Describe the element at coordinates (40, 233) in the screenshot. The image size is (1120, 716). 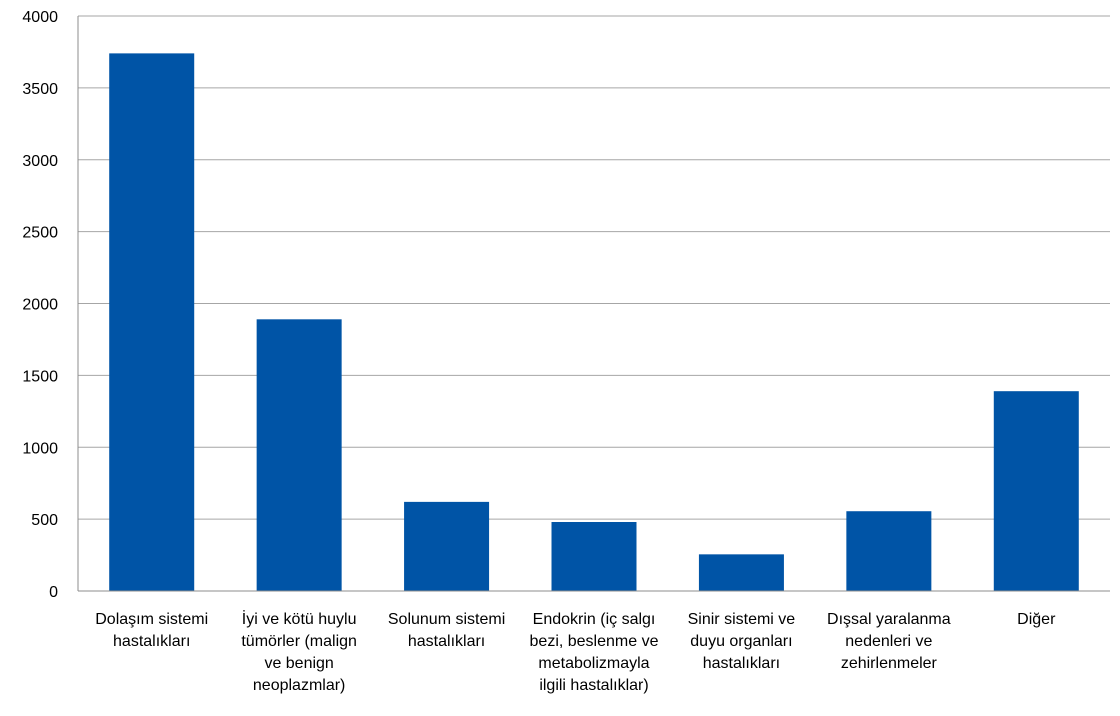
I see `y-tick-label: 2500` at that location.